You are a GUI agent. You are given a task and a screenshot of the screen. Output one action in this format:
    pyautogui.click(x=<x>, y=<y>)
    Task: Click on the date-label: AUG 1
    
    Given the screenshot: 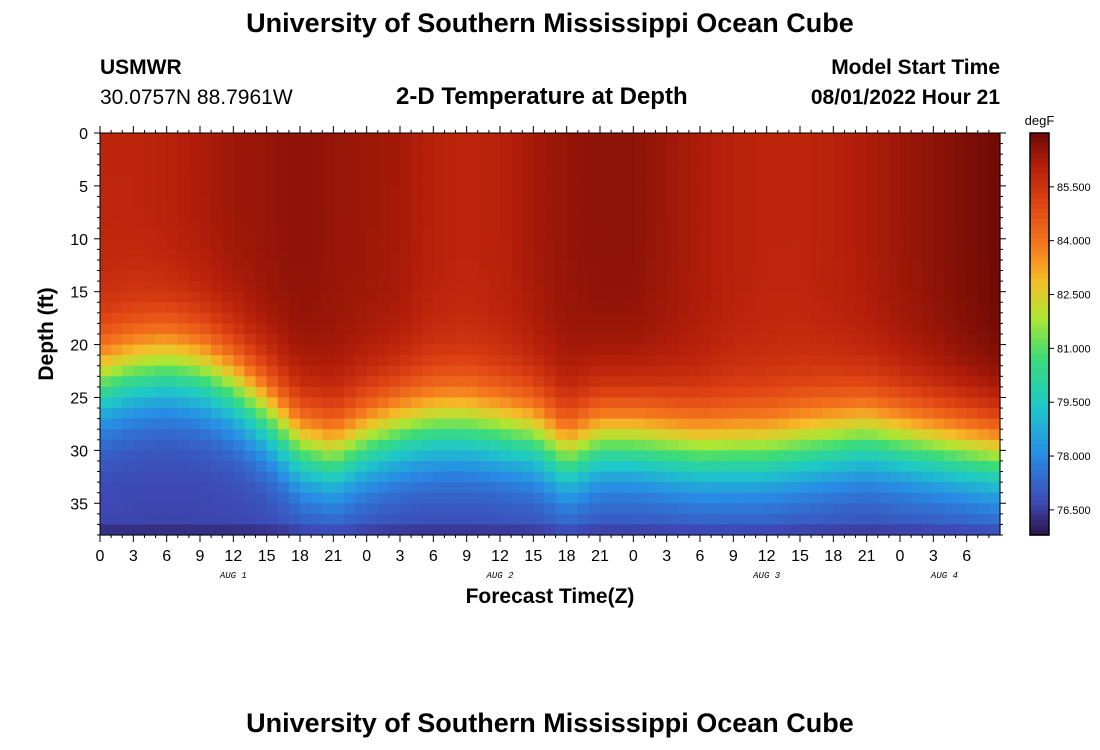 What is the action you would take?
    pyautogui.click(x=233, y=576)
    